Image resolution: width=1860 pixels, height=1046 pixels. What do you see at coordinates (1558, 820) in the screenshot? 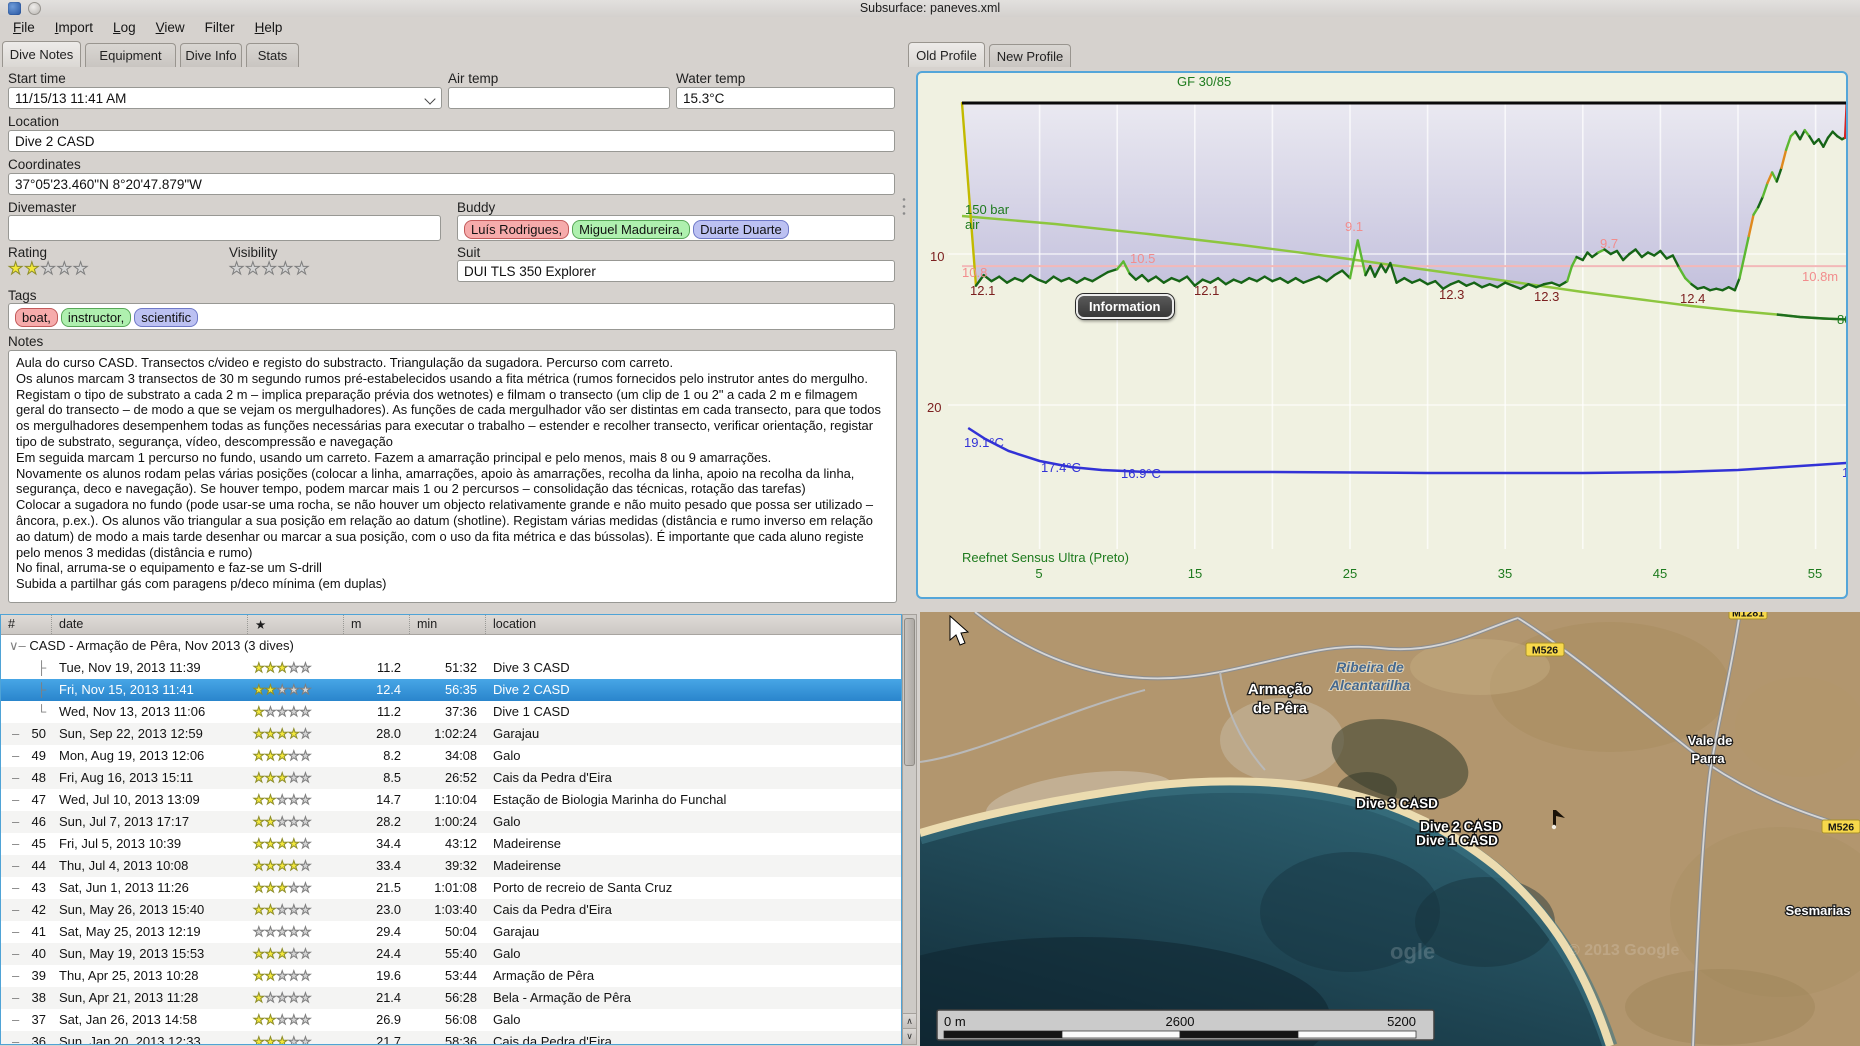
I see `dive-site-marker` at bounding box center [1558, 820].